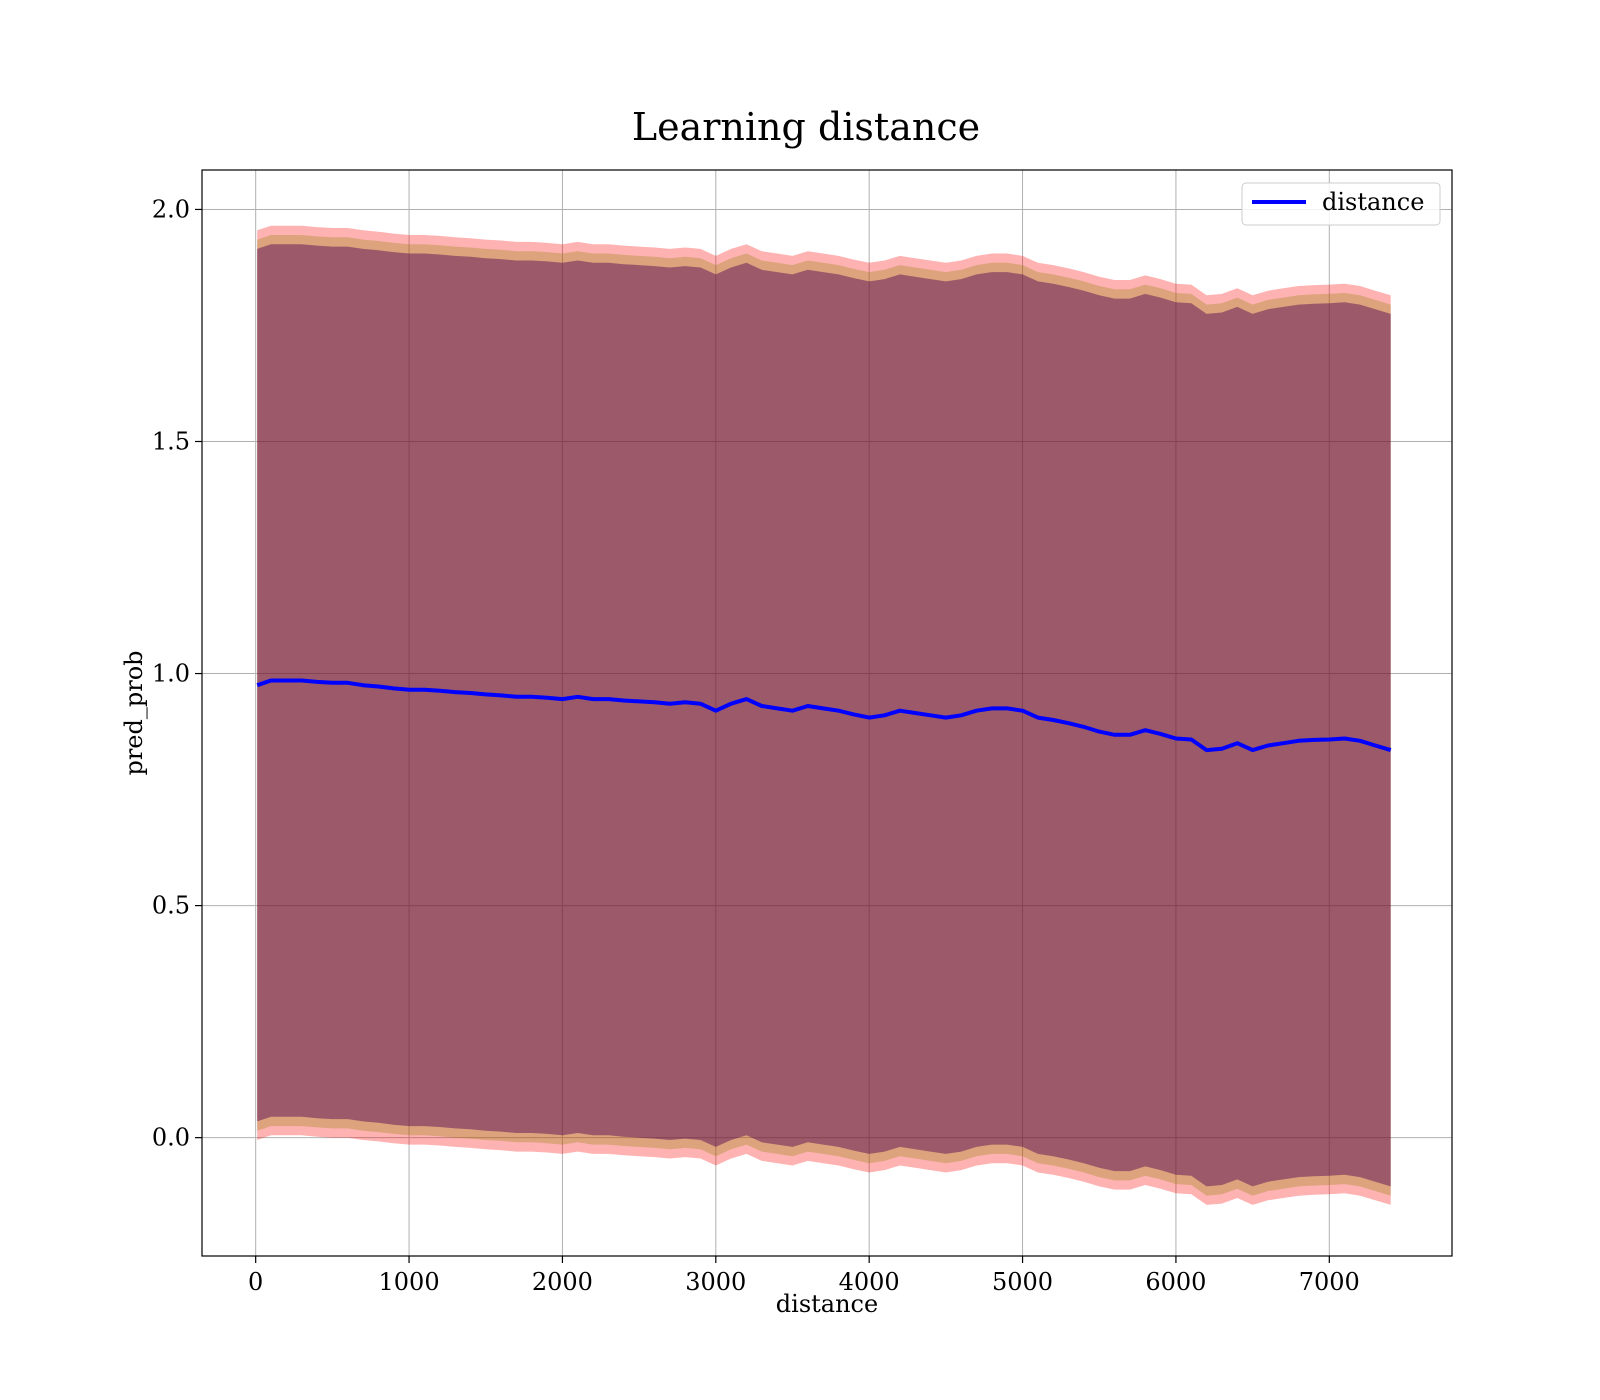  I want to click on x-tick-label: 6000, so click(1175, 1282).